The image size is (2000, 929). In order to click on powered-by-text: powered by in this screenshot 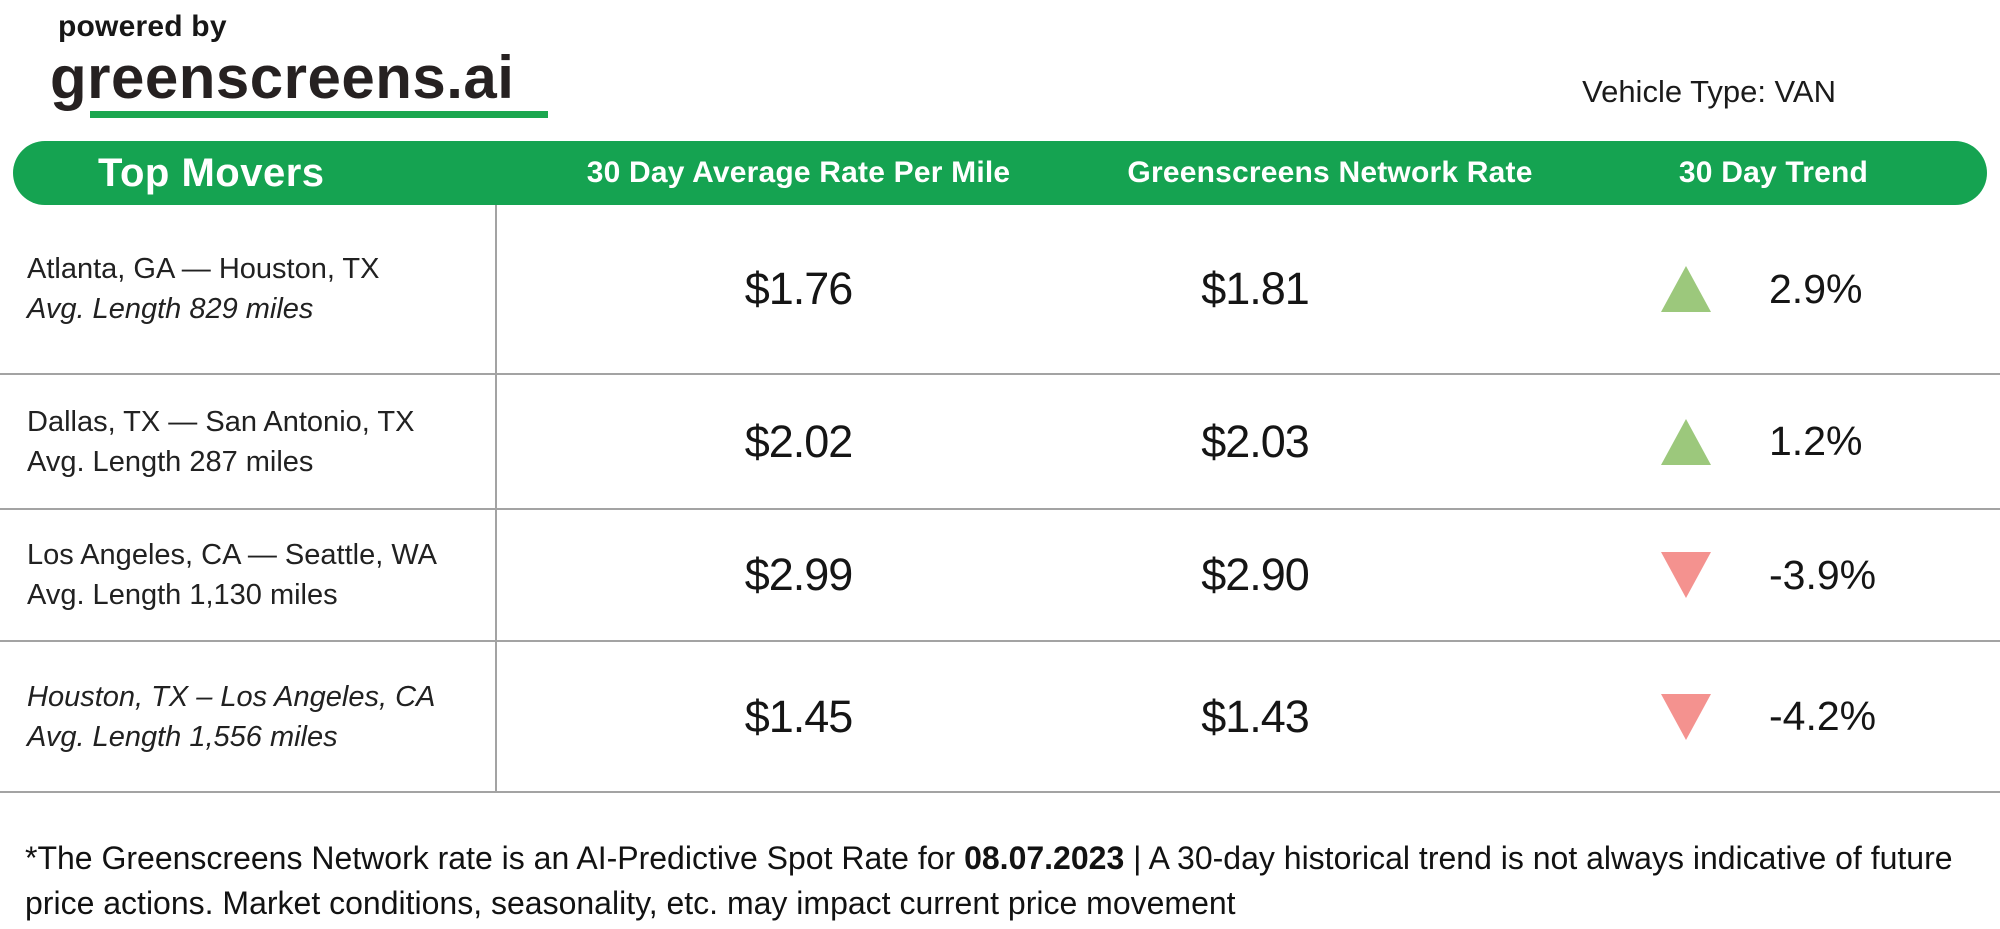, I will do `click(142, 26)`.